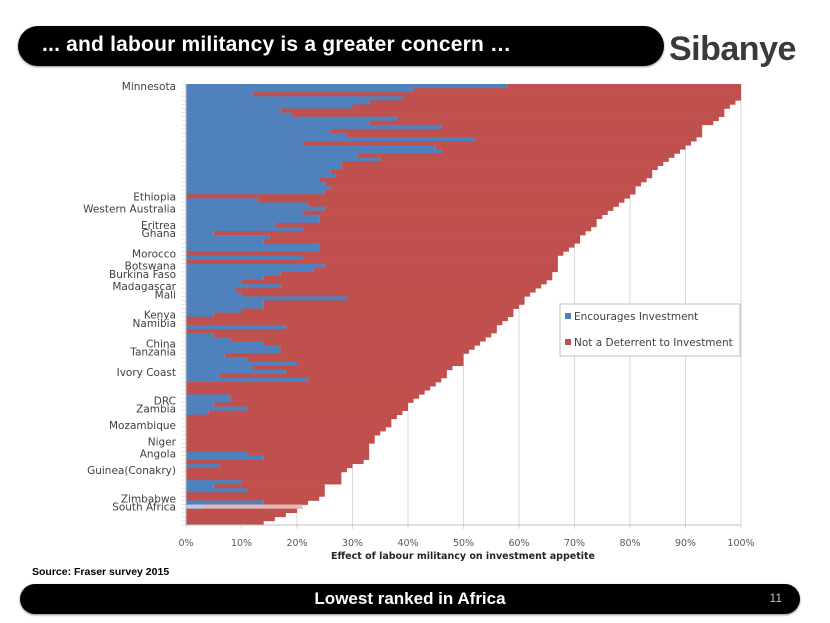 This screenshot has width=830, height=623. I want to click on x-tick-label: 40%, so click(407, 543).